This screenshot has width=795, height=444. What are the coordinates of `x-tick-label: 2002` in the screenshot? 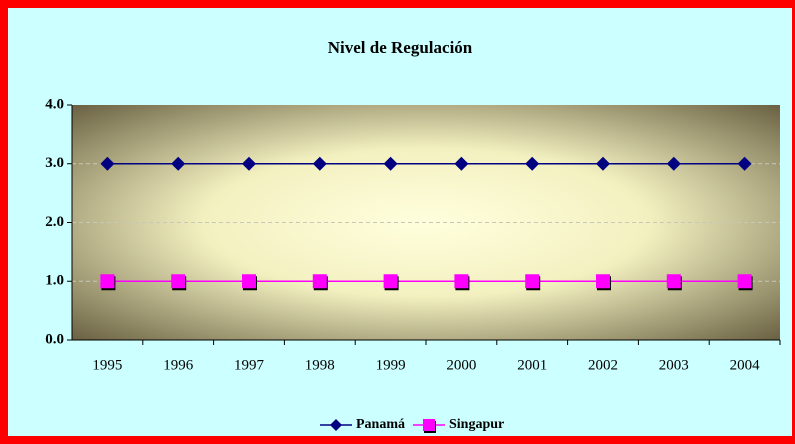 It's located at (603, 365).